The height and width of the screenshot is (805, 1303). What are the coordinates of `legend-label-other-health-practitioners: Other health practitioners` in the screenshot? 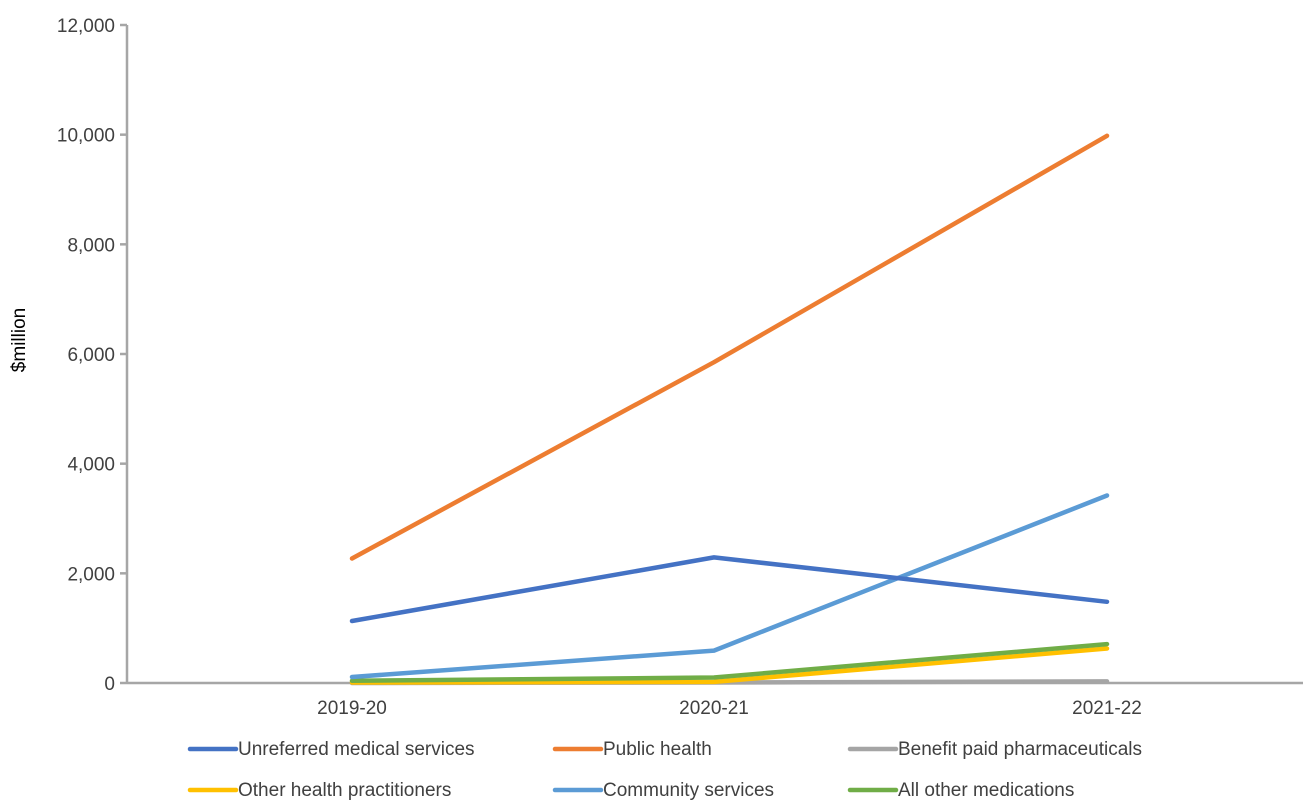 It's located at (344, 790).